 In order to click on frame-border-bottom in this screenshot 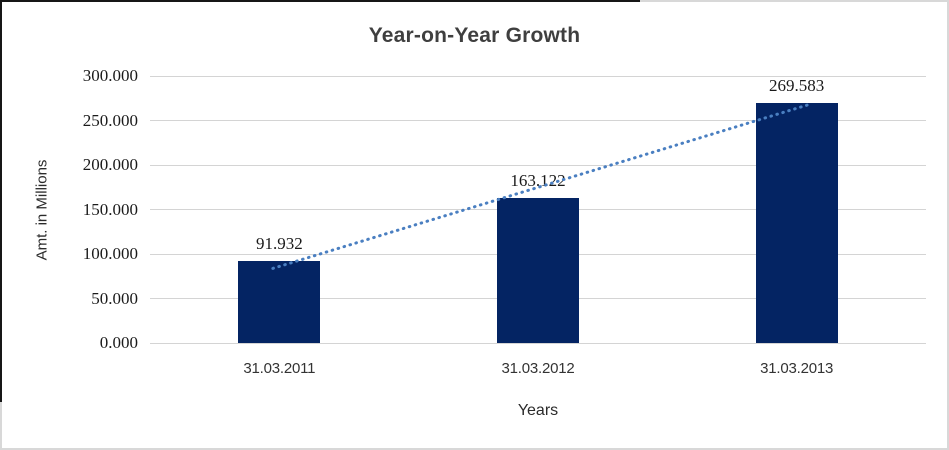, I will do `click(474, 449)`.